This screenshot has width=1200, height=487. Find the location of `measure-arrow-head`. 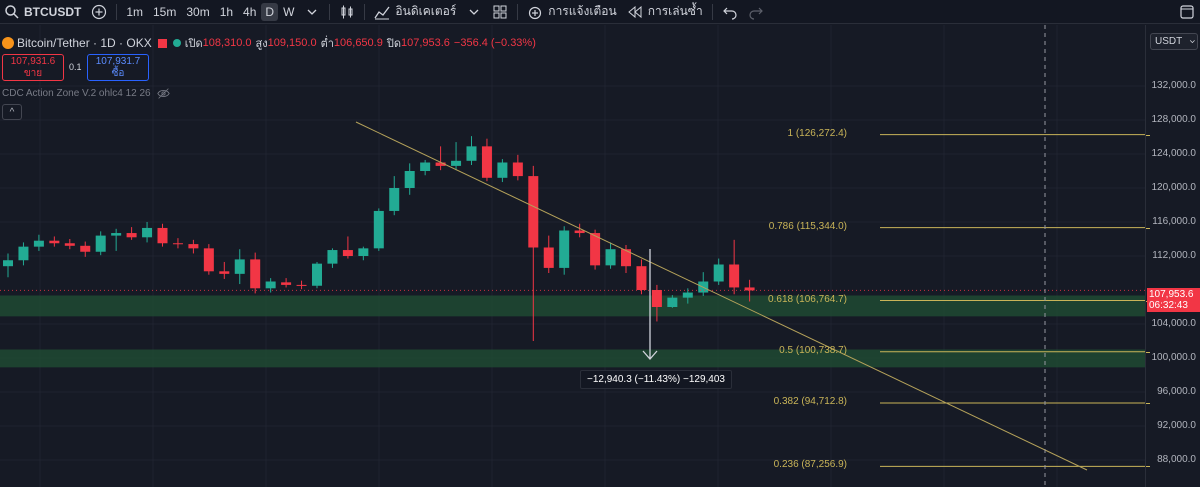

measure-arrow-head is located at coordinates (650, 355).